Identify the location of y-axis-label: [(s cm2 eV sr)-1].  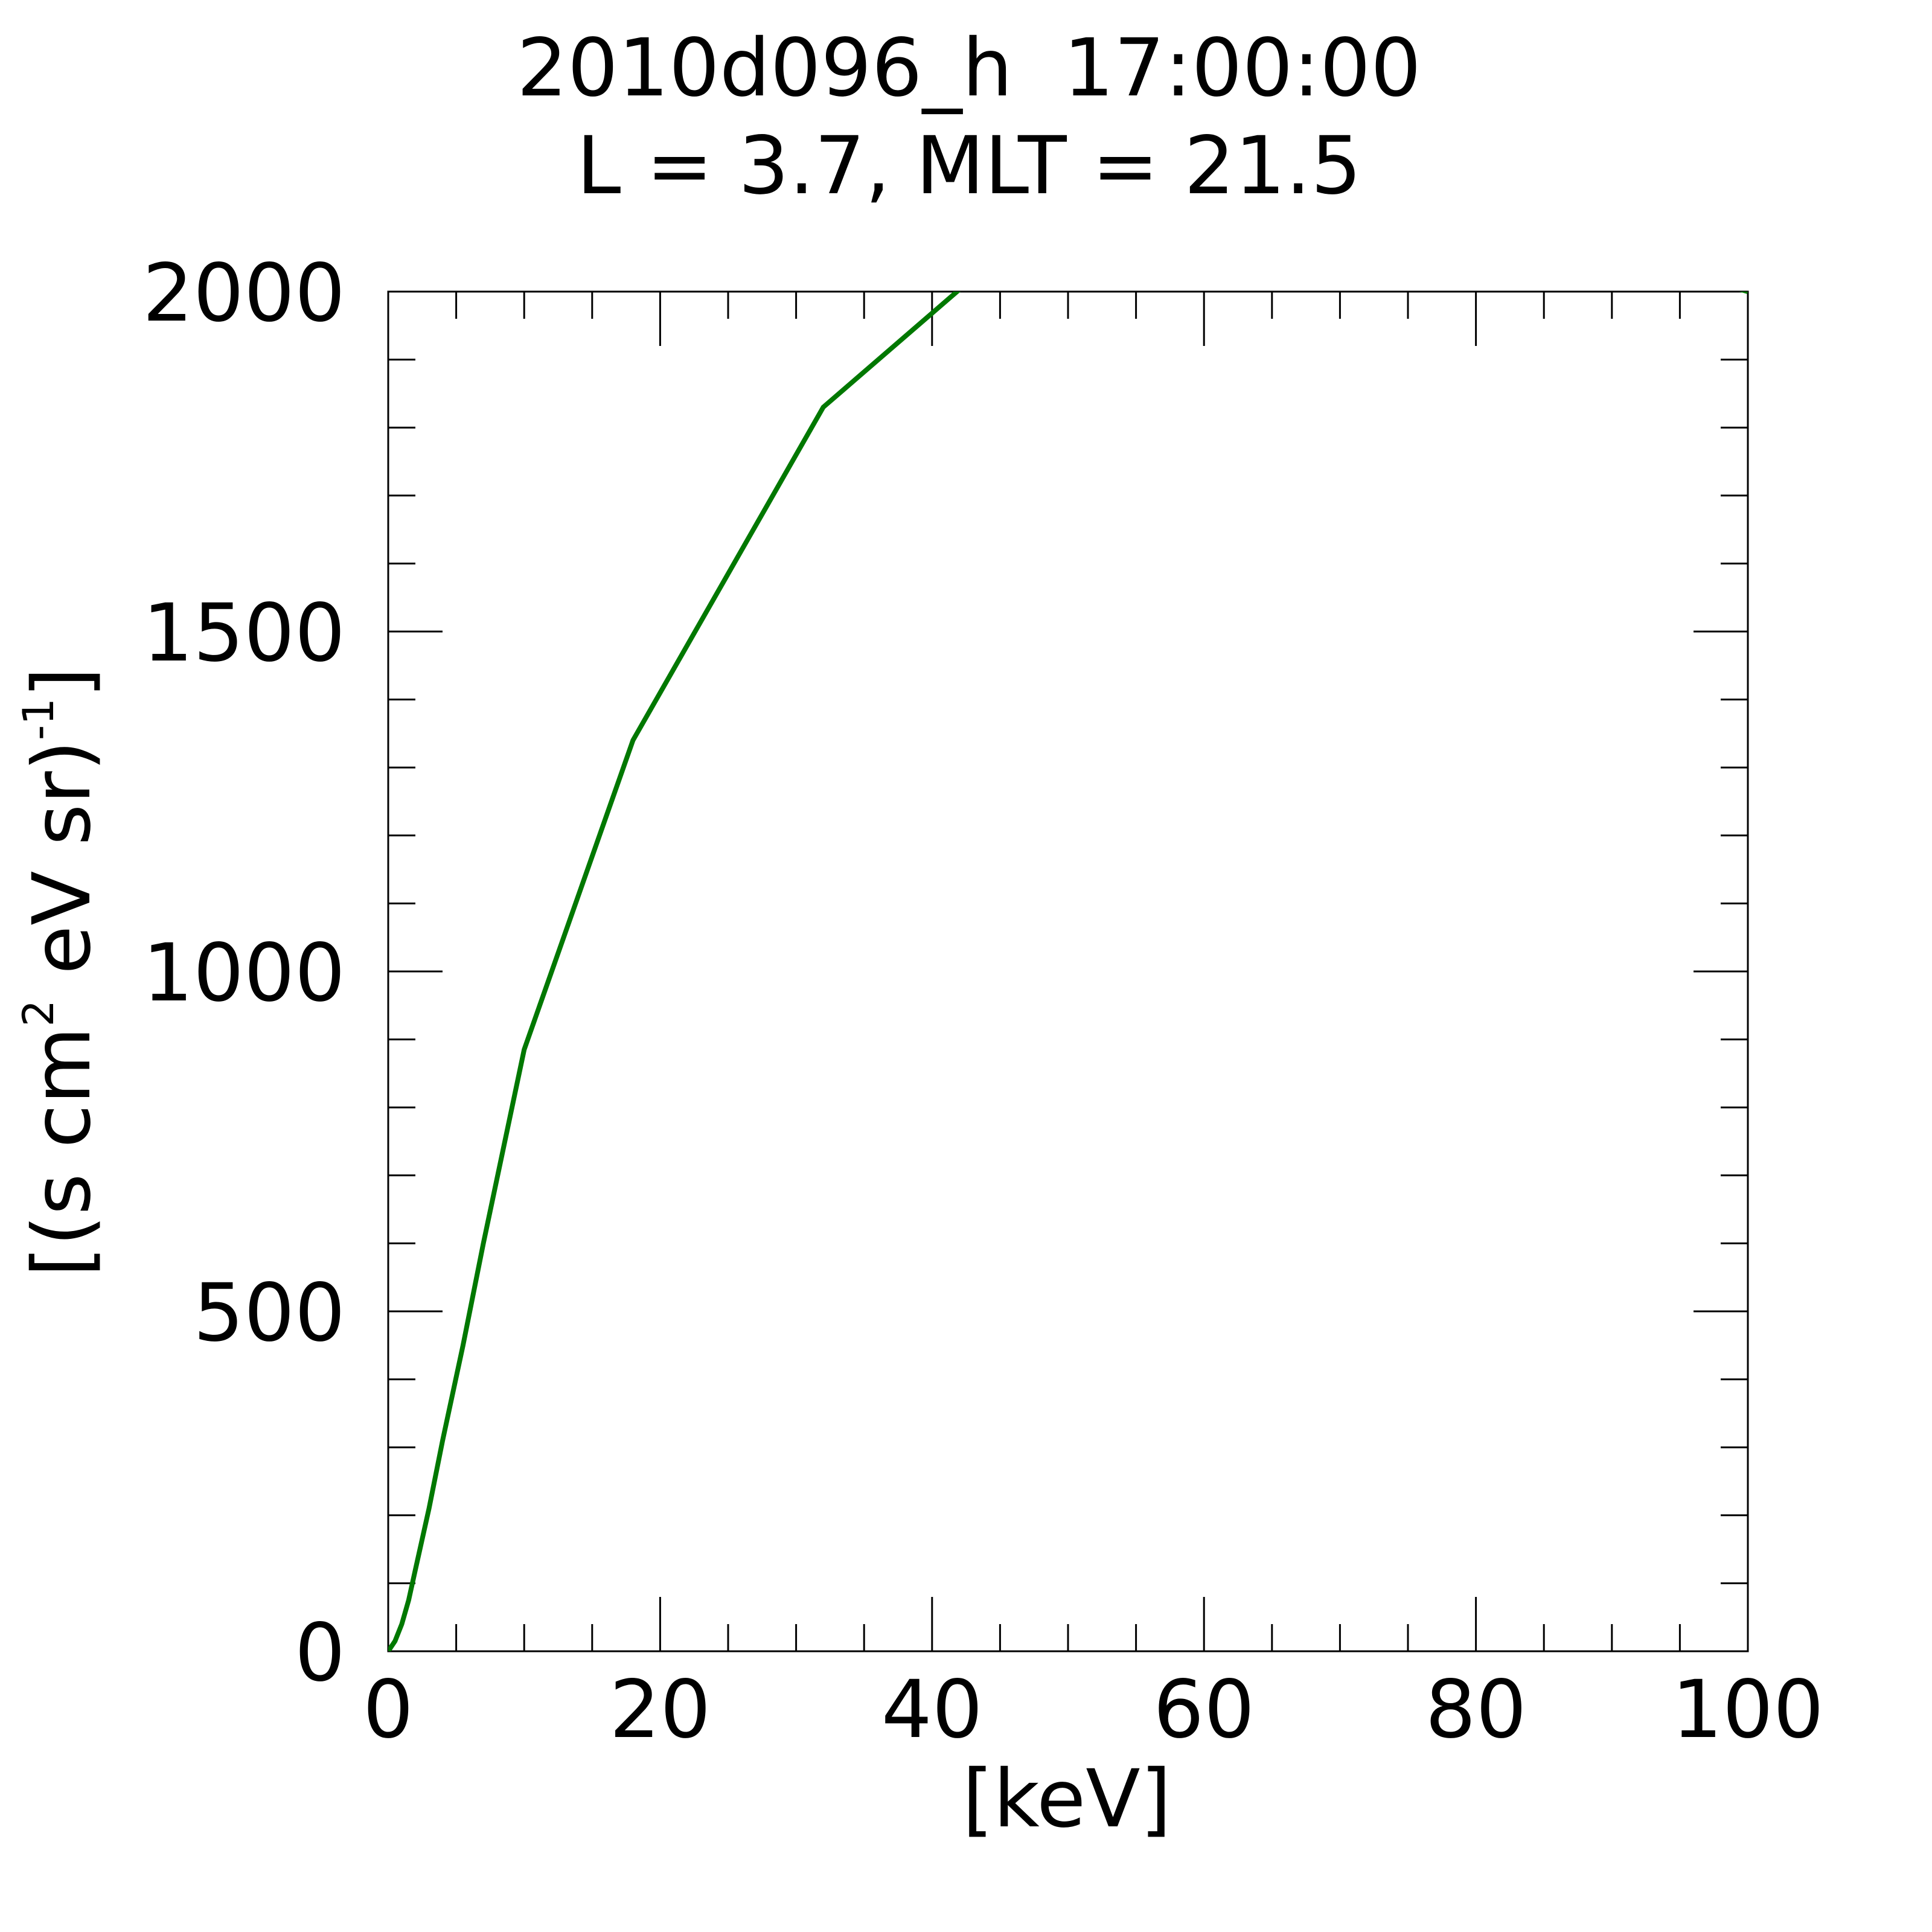
(62, 973).